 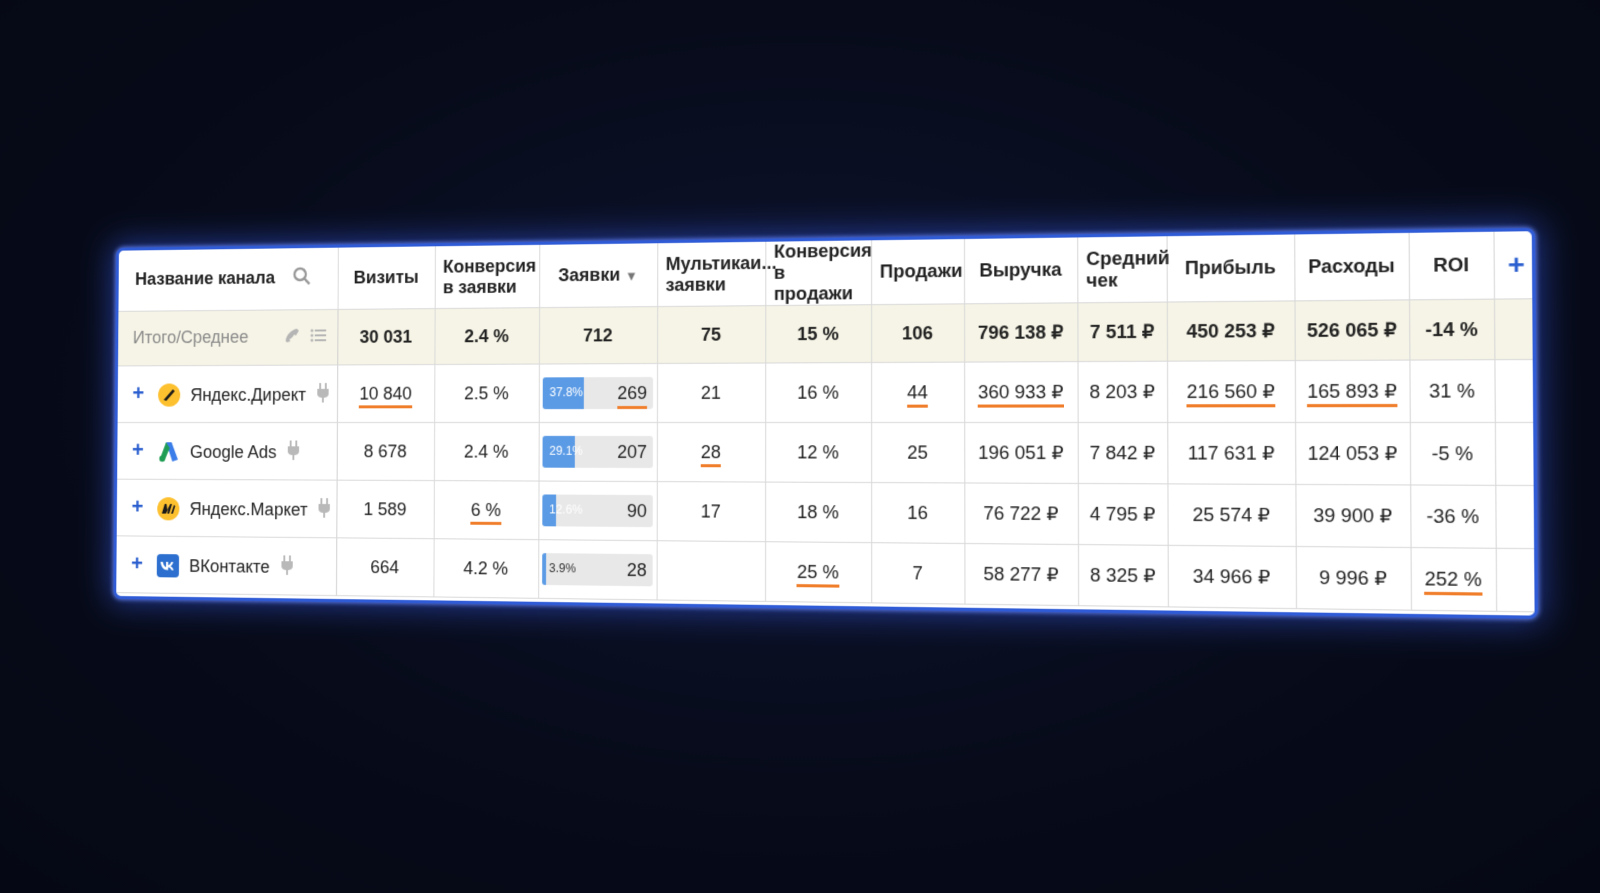 I want to click on header-costs: Расходы, so click(x=1351, y=267).